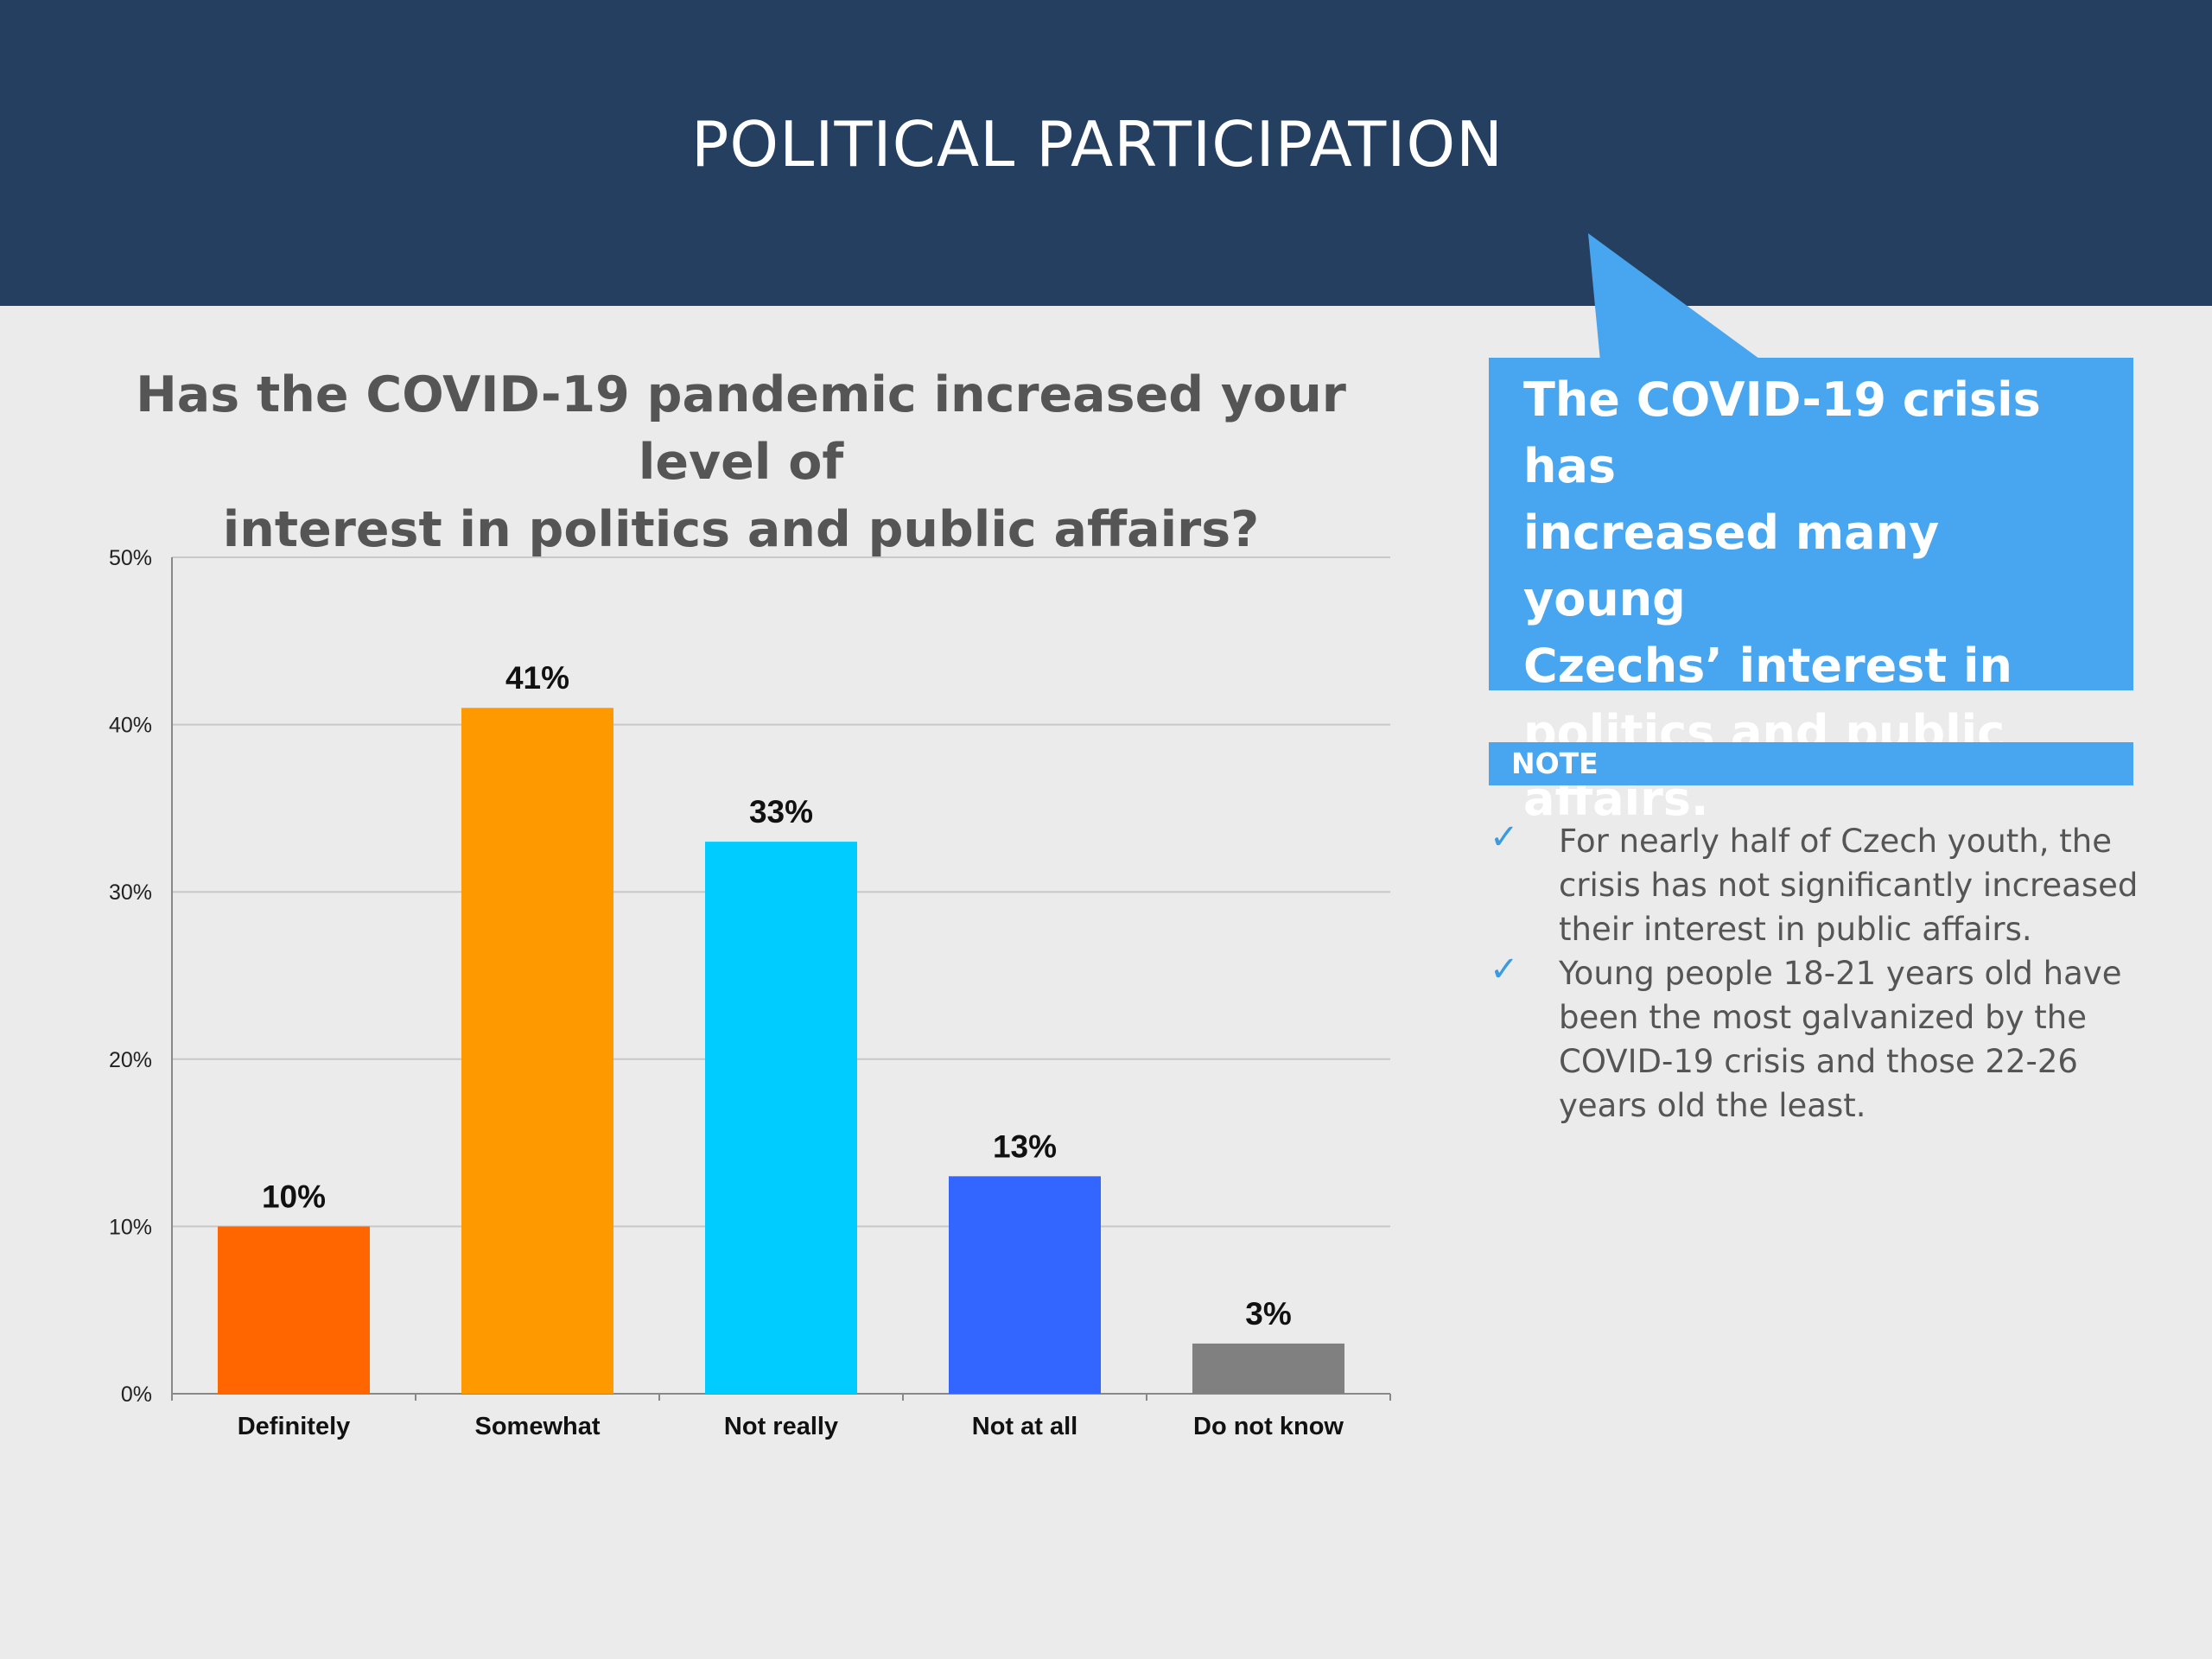  What do you see at coordinates (741, 529) in the screenshot?
I see `question-line-2: interest in politics and public affairs?` at bounding box center [741, 529].